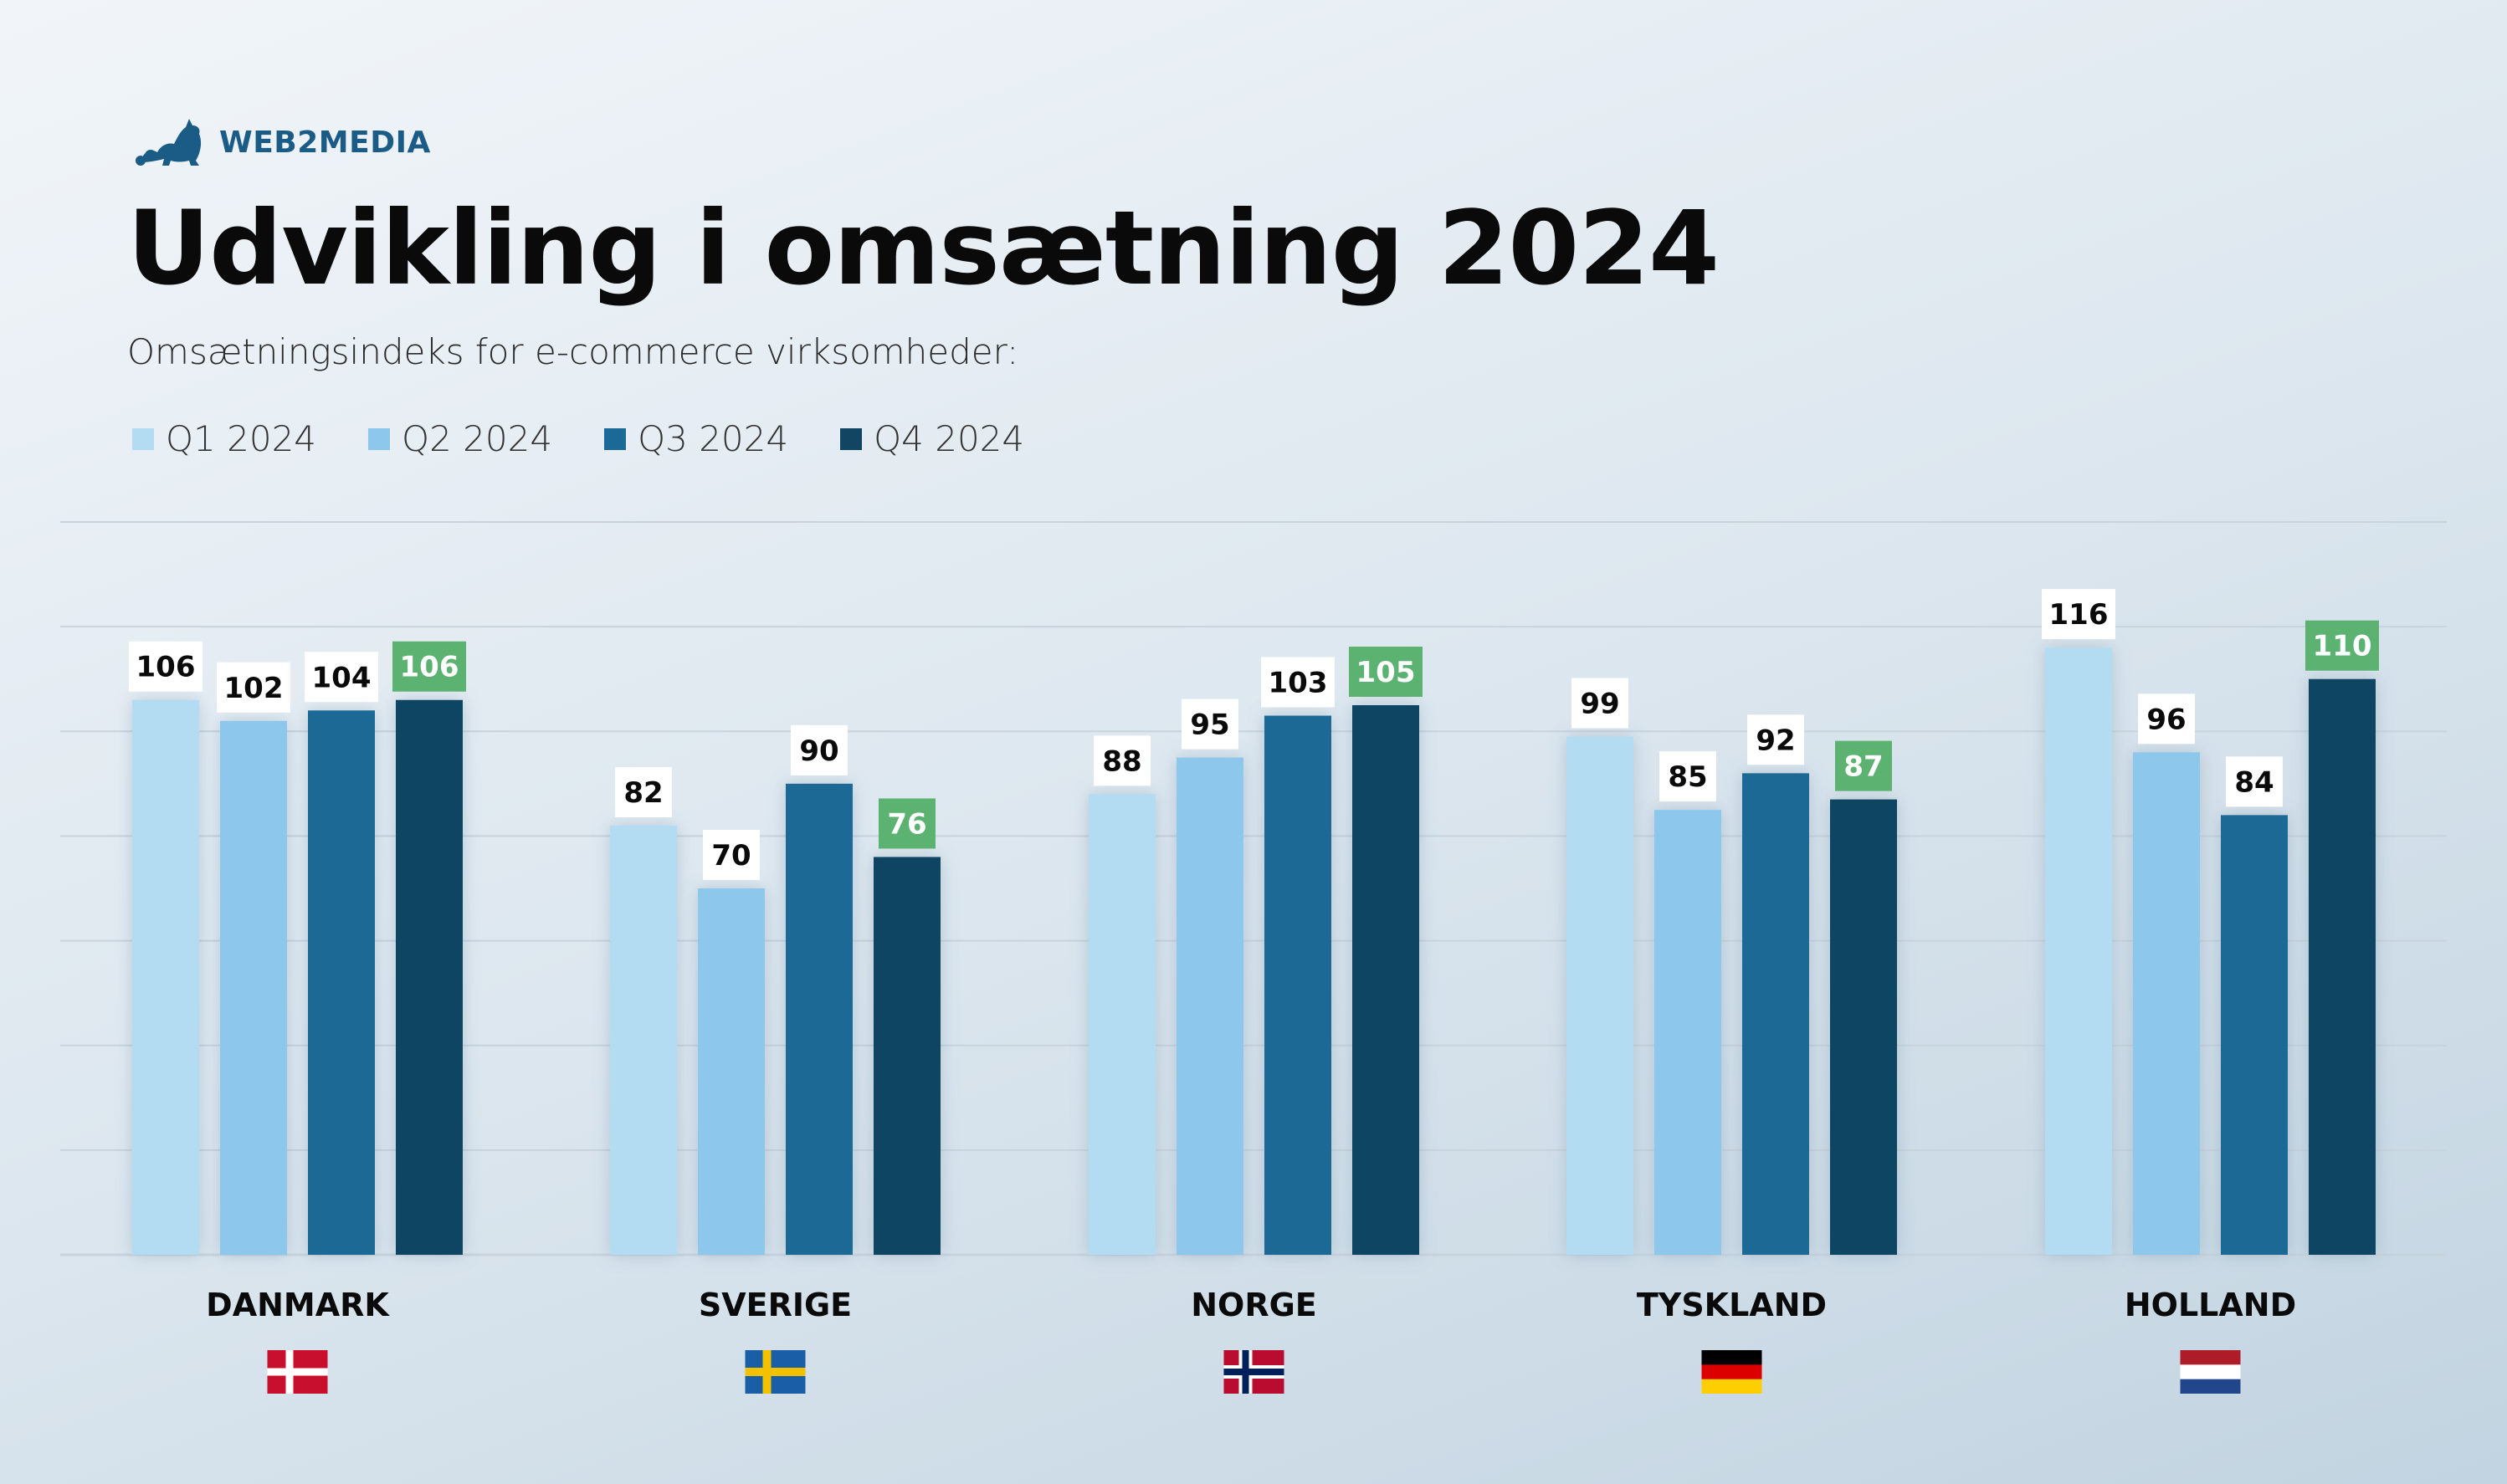 This screenshot has width=2507, height=1484. I want to click on value-label: 70, so click(731, 855).